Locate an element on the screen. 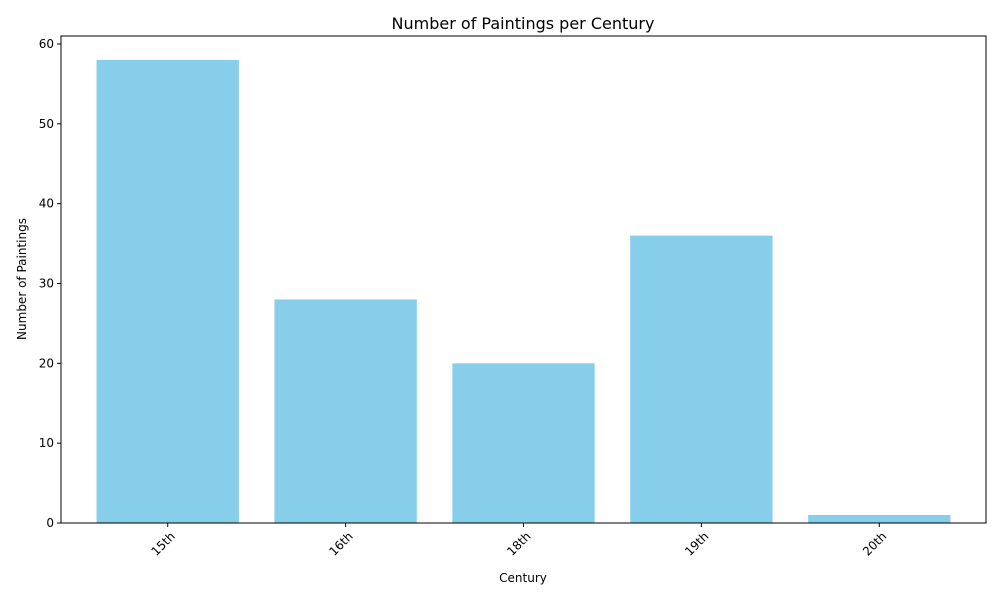 This screenshot has width=1000, height=600. x-axis-ticks: 15th 16th 18th 19th 20th is located at coordinates (518, 541).